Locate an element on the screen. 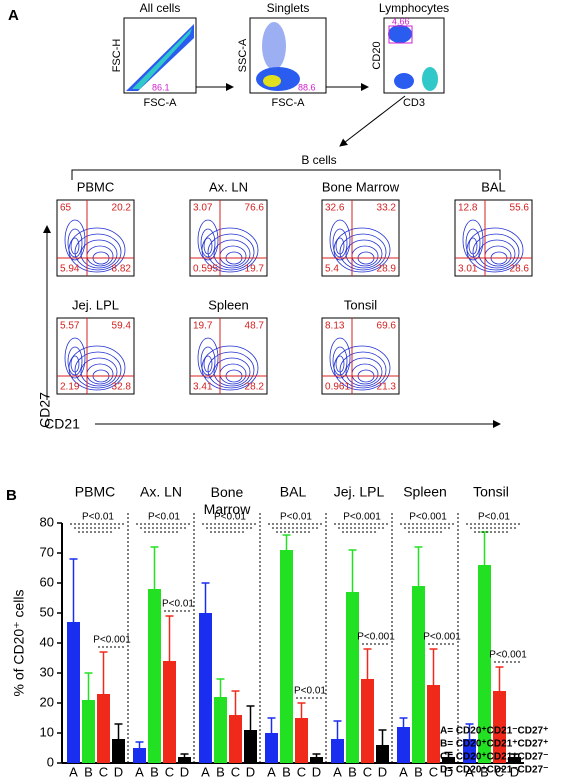  plot-title: BAL is located at coordinates (493, 186).